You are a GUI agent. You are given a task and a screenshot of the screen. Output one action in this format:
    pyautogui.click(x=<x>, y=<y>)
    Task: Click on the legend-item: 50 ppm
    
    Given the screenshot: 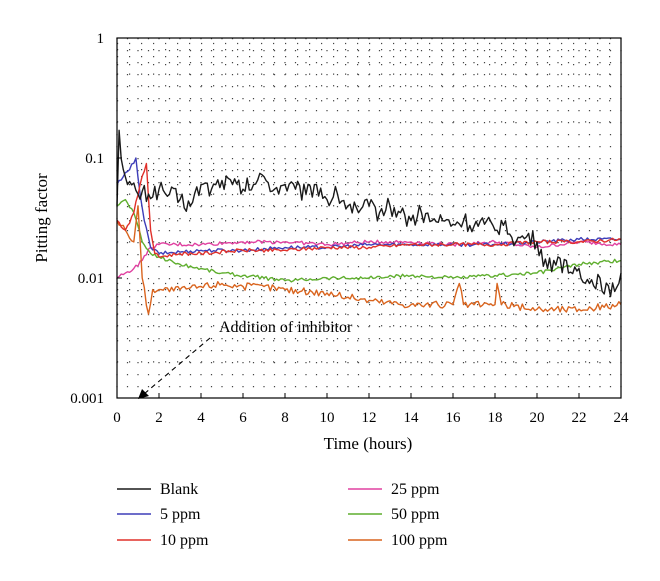 What is the action you would take?
    pyautogui.click(x=394, y=514)
    